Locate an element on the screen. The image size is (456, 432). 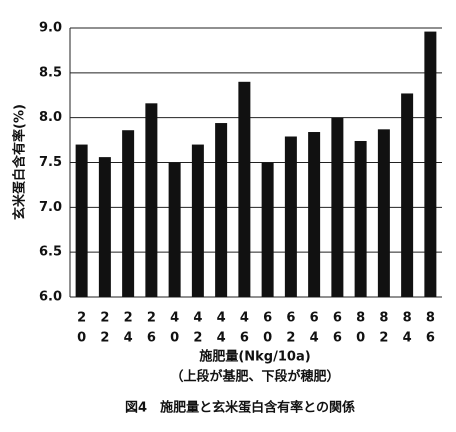
x-axis-sublabel: （上段が基肥、下段が穂肥） is located at coordinates (254, 377).